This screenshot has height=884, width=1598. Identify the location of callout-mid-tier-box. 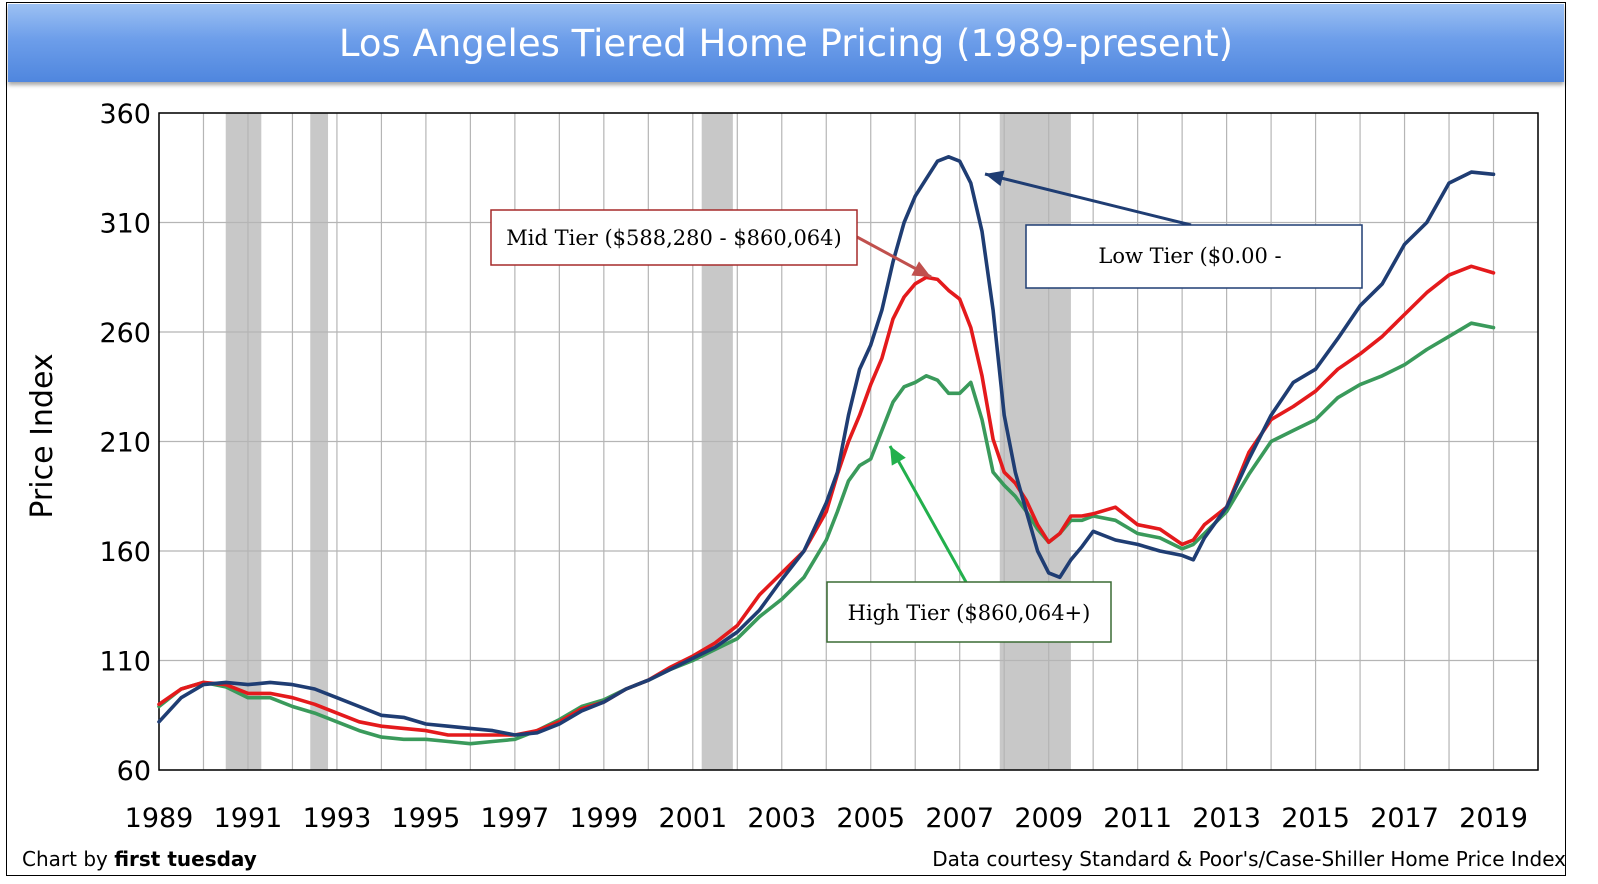
(674, 237).